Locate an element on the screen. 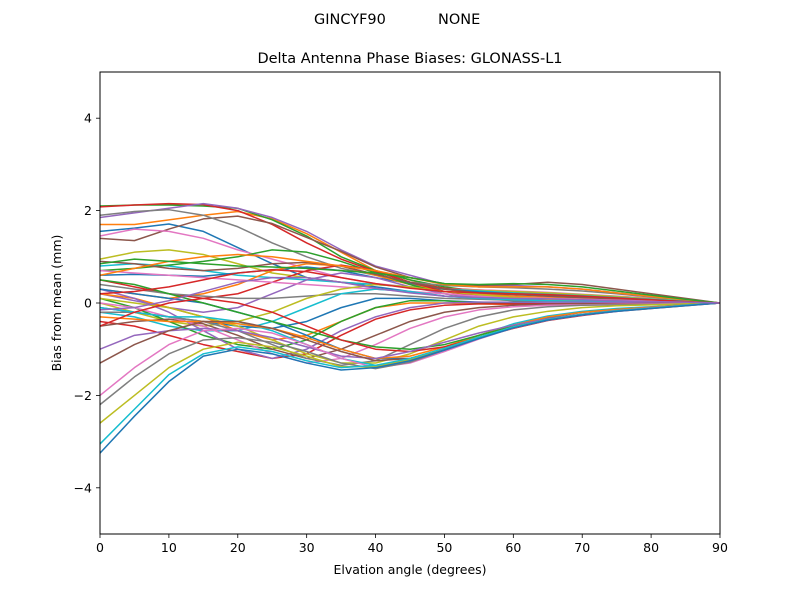 The height and width of the screenshot is (600, 800). x-tick-label: 30 is located at coordinates (307, 547).